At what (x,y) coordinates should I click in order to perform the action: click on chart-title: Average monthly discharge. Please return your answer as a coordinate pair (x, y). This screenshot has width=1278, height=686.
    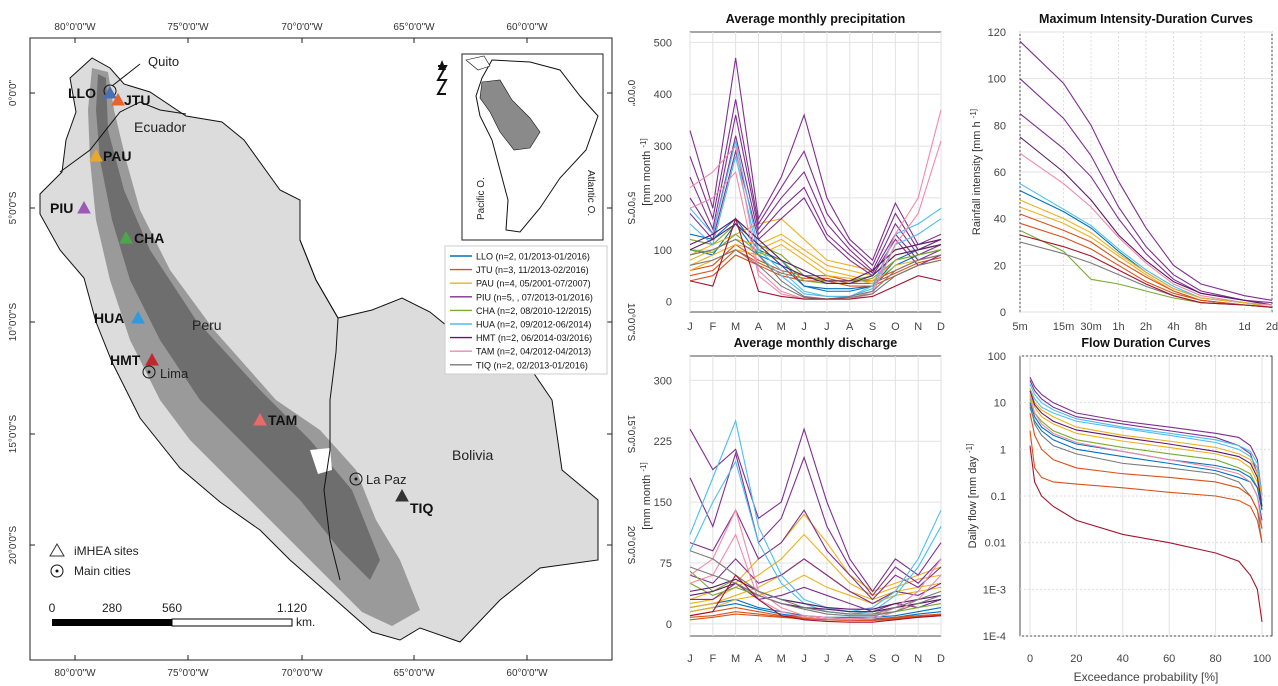
    Looking at the image, I should click on (816, 343).